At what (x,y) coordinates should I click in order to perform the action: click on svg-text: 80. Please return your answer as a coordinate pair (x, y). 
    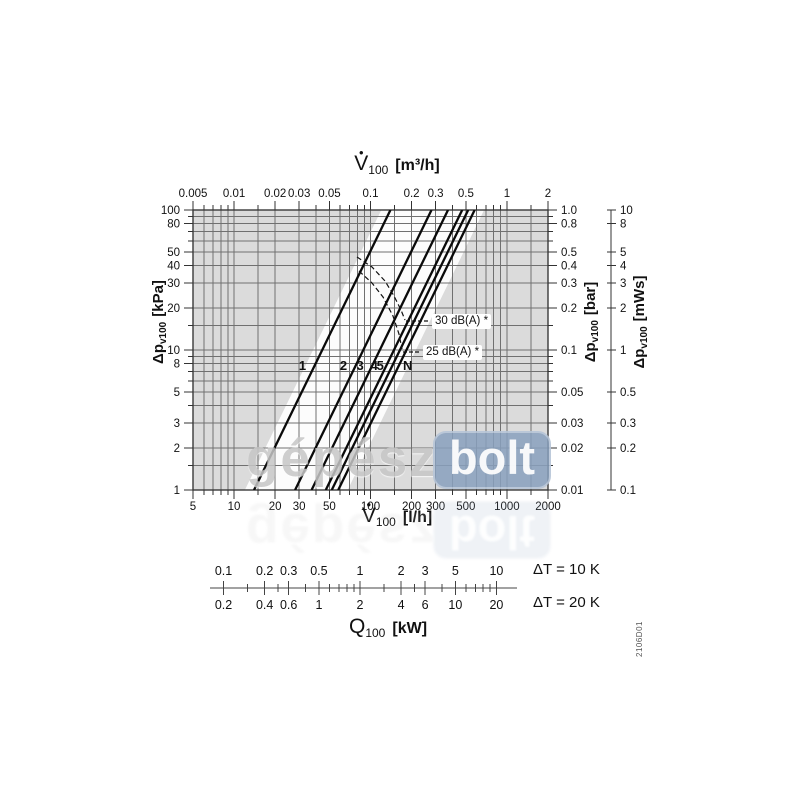
    Looking at the image, I should click on (173, 225).